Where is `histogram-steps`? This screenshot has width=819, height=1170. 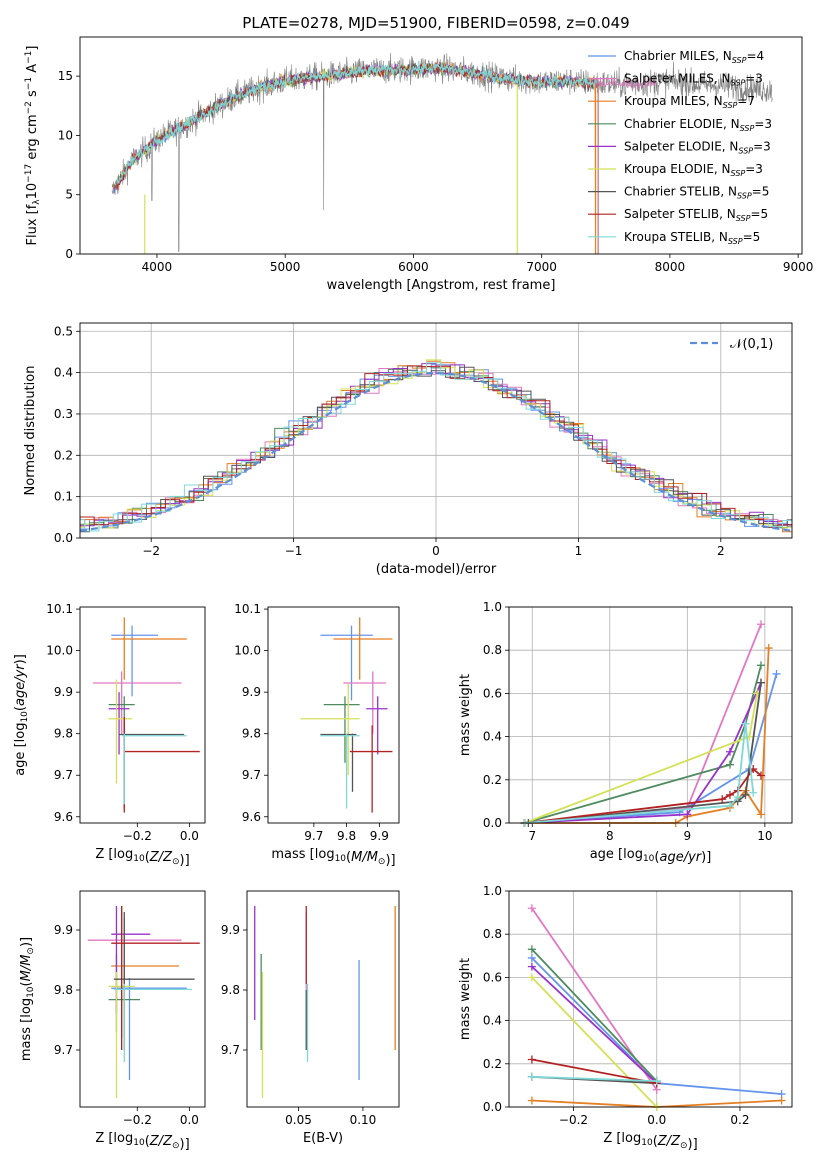
histogram-steps is located at coordinates (436, 446).